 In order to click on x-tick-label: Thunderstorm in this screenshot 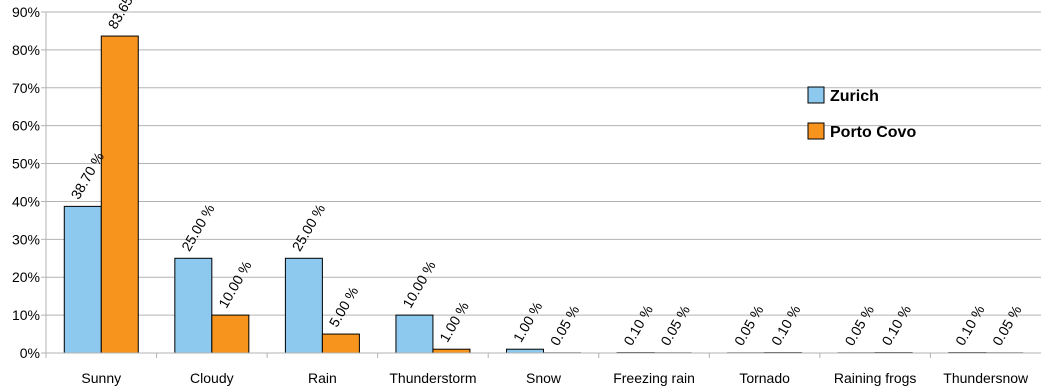, I will do `click(432, 378)`.